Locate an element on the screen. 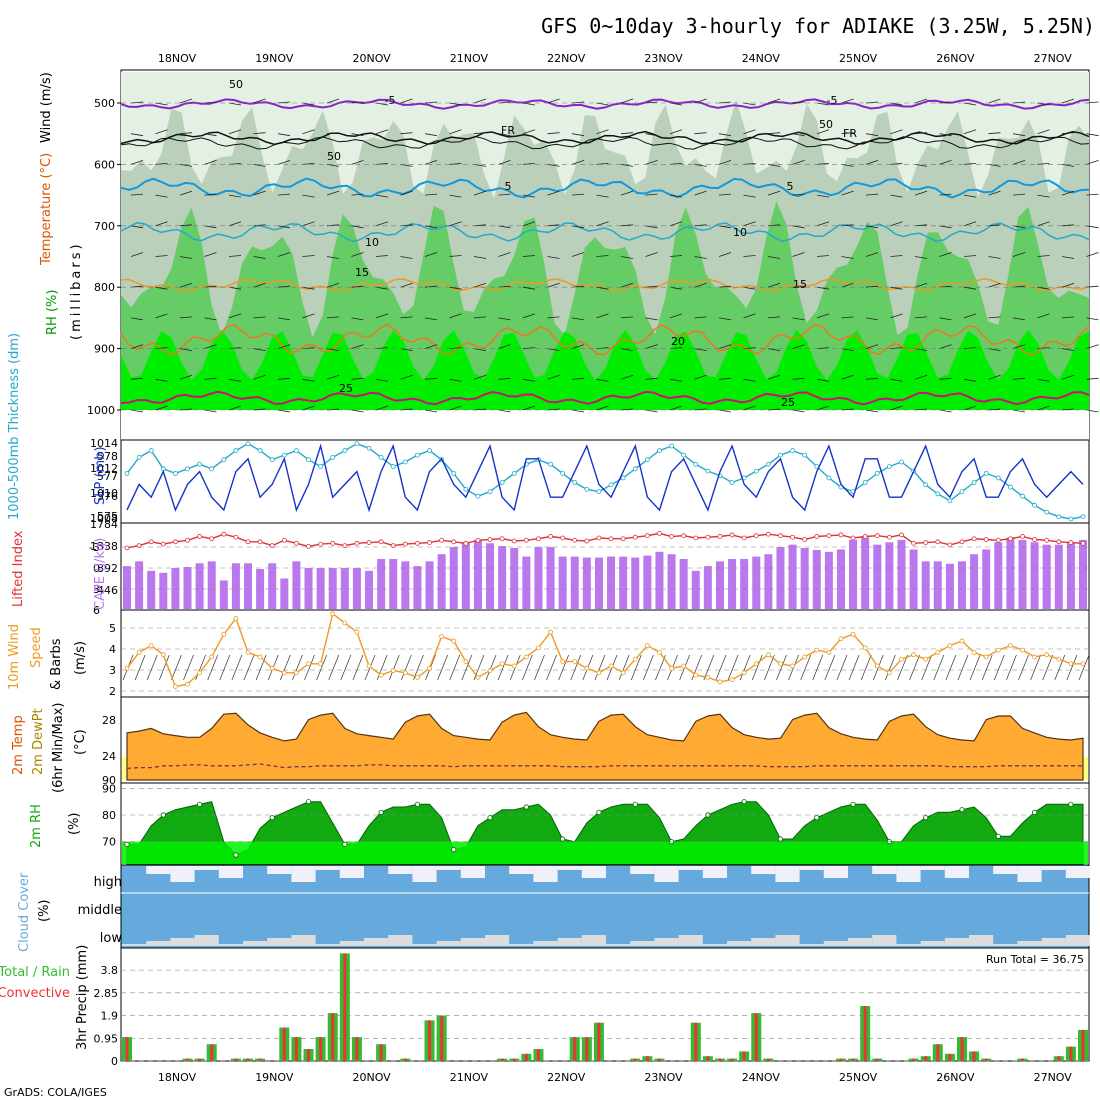 Image resolution: width=1100 pixels, height=1100 pixels. lifted-tick: 6 is located at coordinates (96, 610).